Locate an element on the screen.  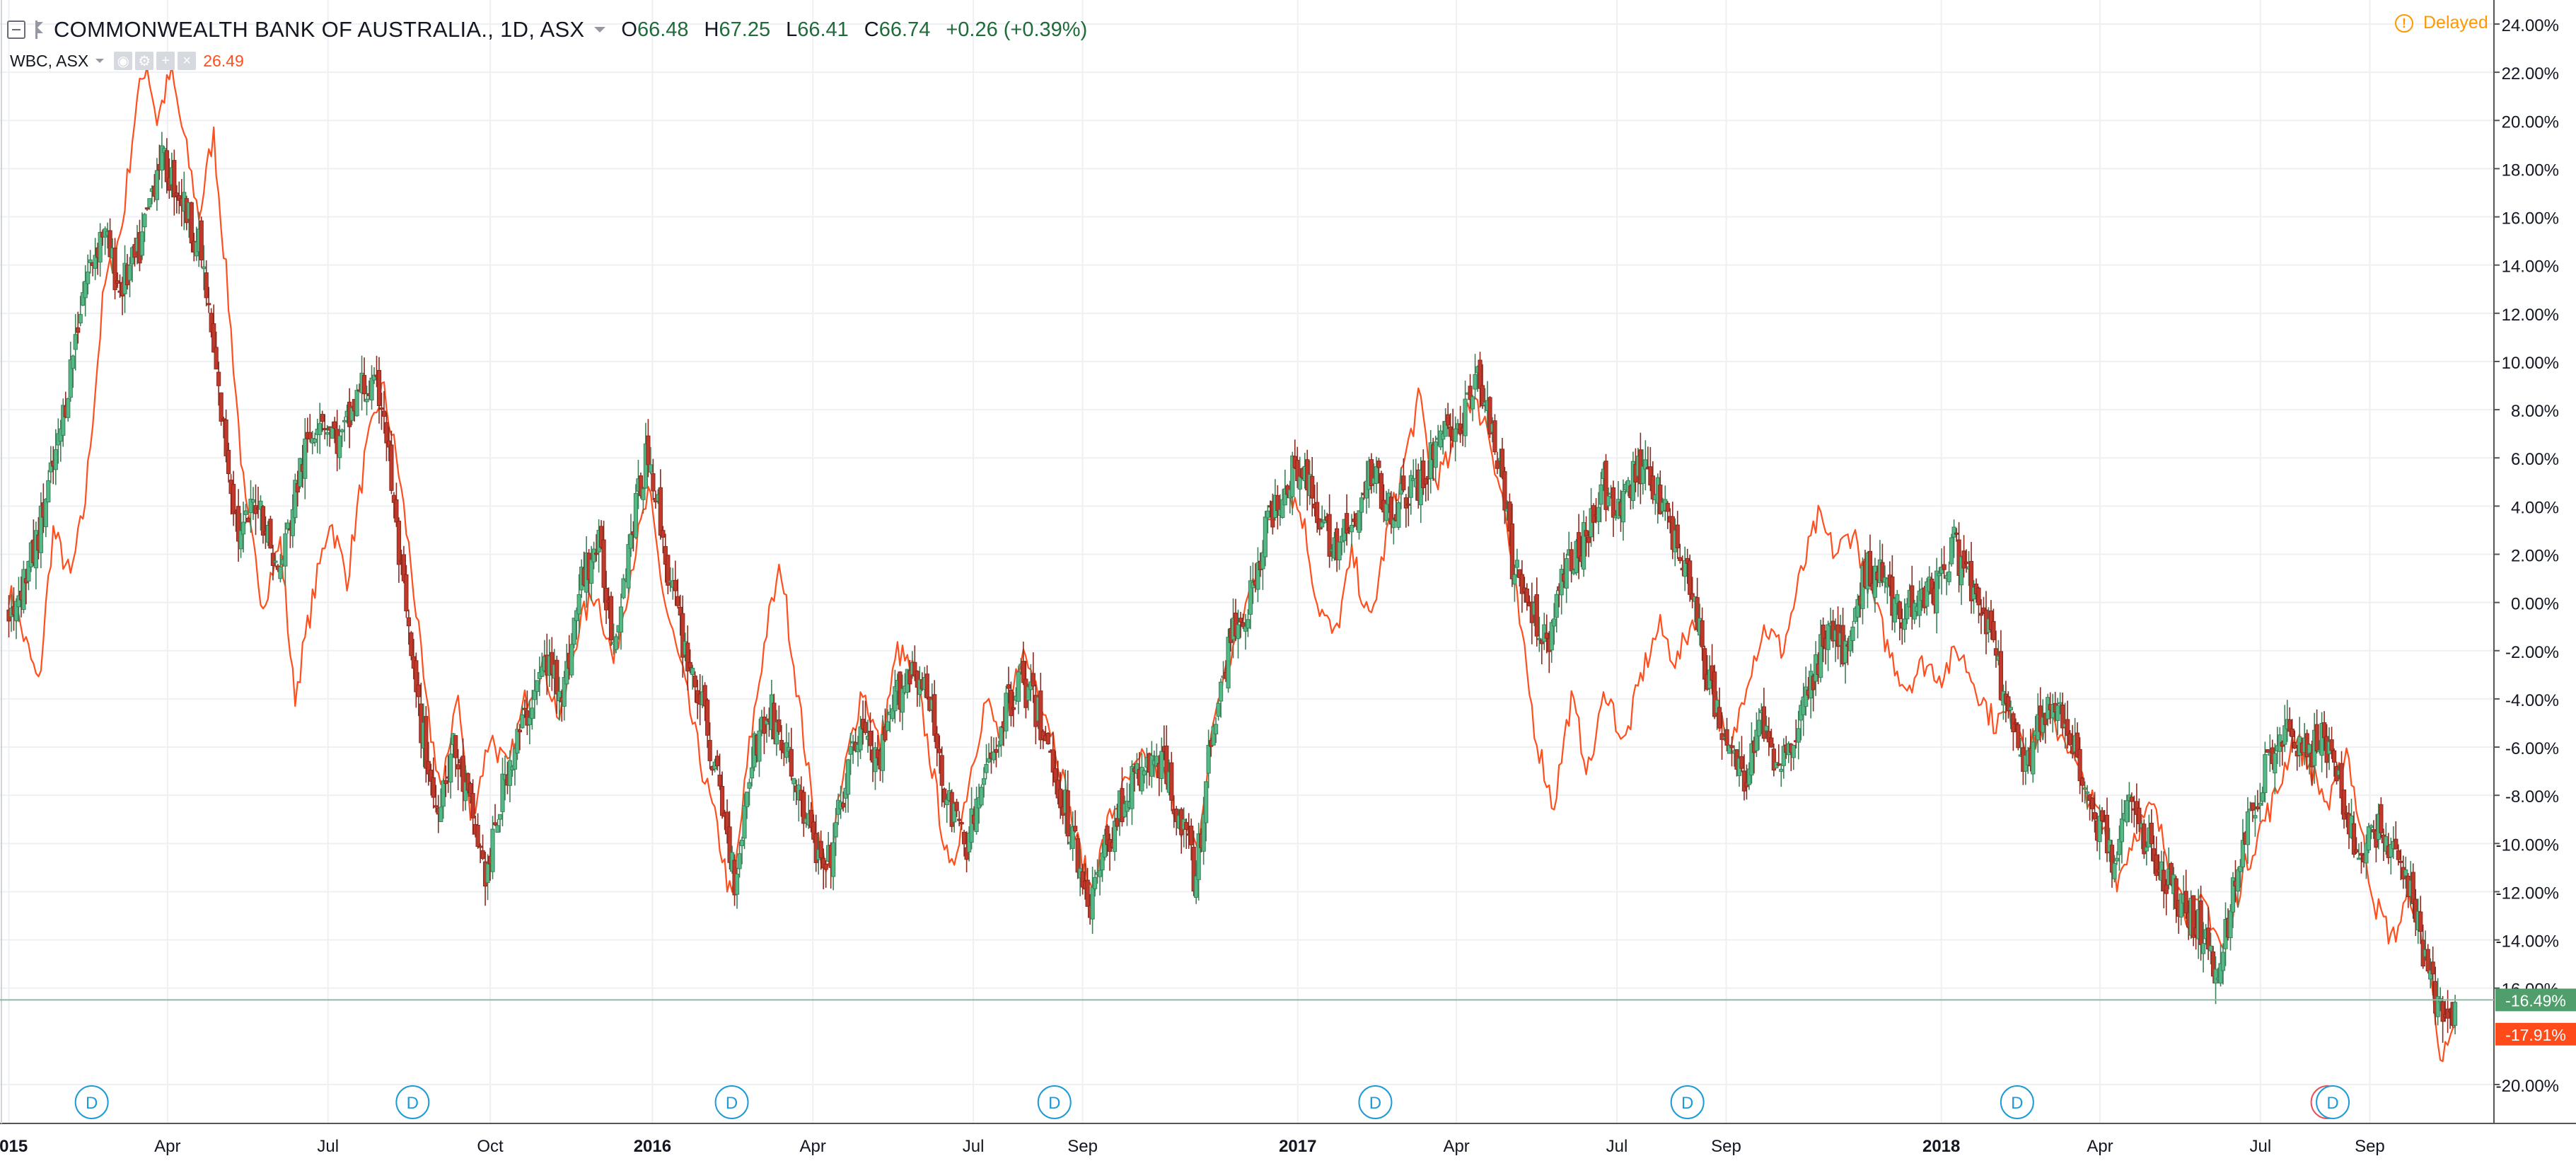
event-markers: DDDDDDDED is located at coordinates (1212, 1102).